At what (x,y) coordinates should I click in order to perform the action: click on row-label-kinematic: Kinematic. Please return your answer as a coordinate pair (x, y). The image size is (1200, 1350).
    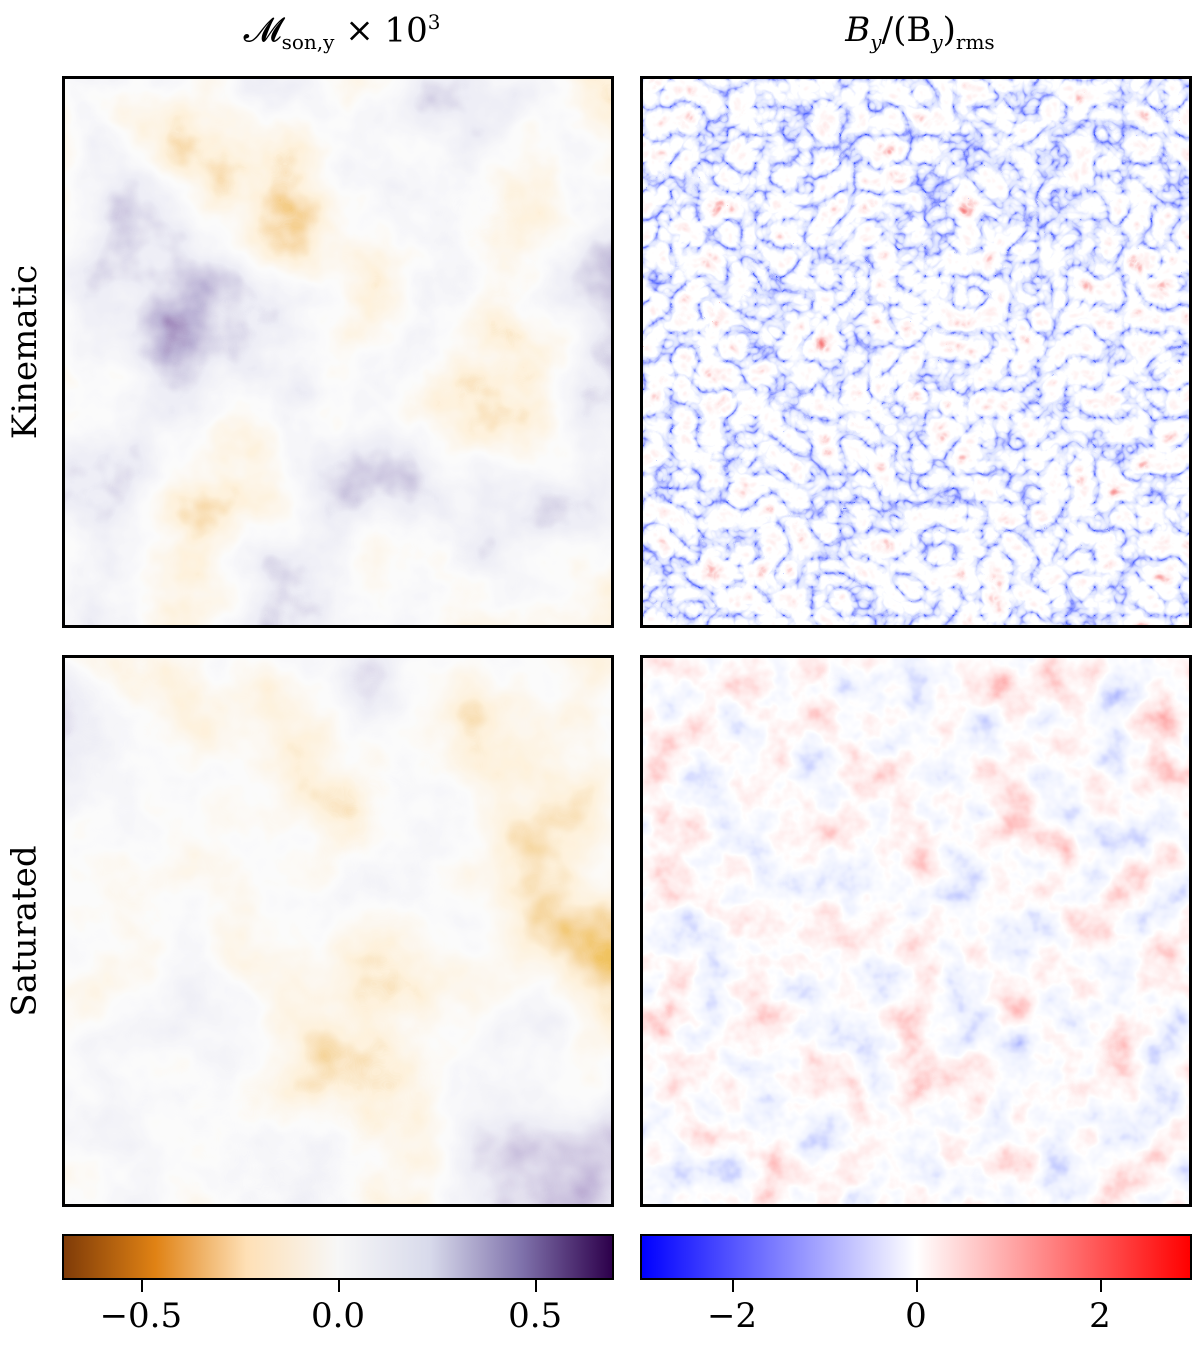
    Looking at the image, I should click on (25, 352).